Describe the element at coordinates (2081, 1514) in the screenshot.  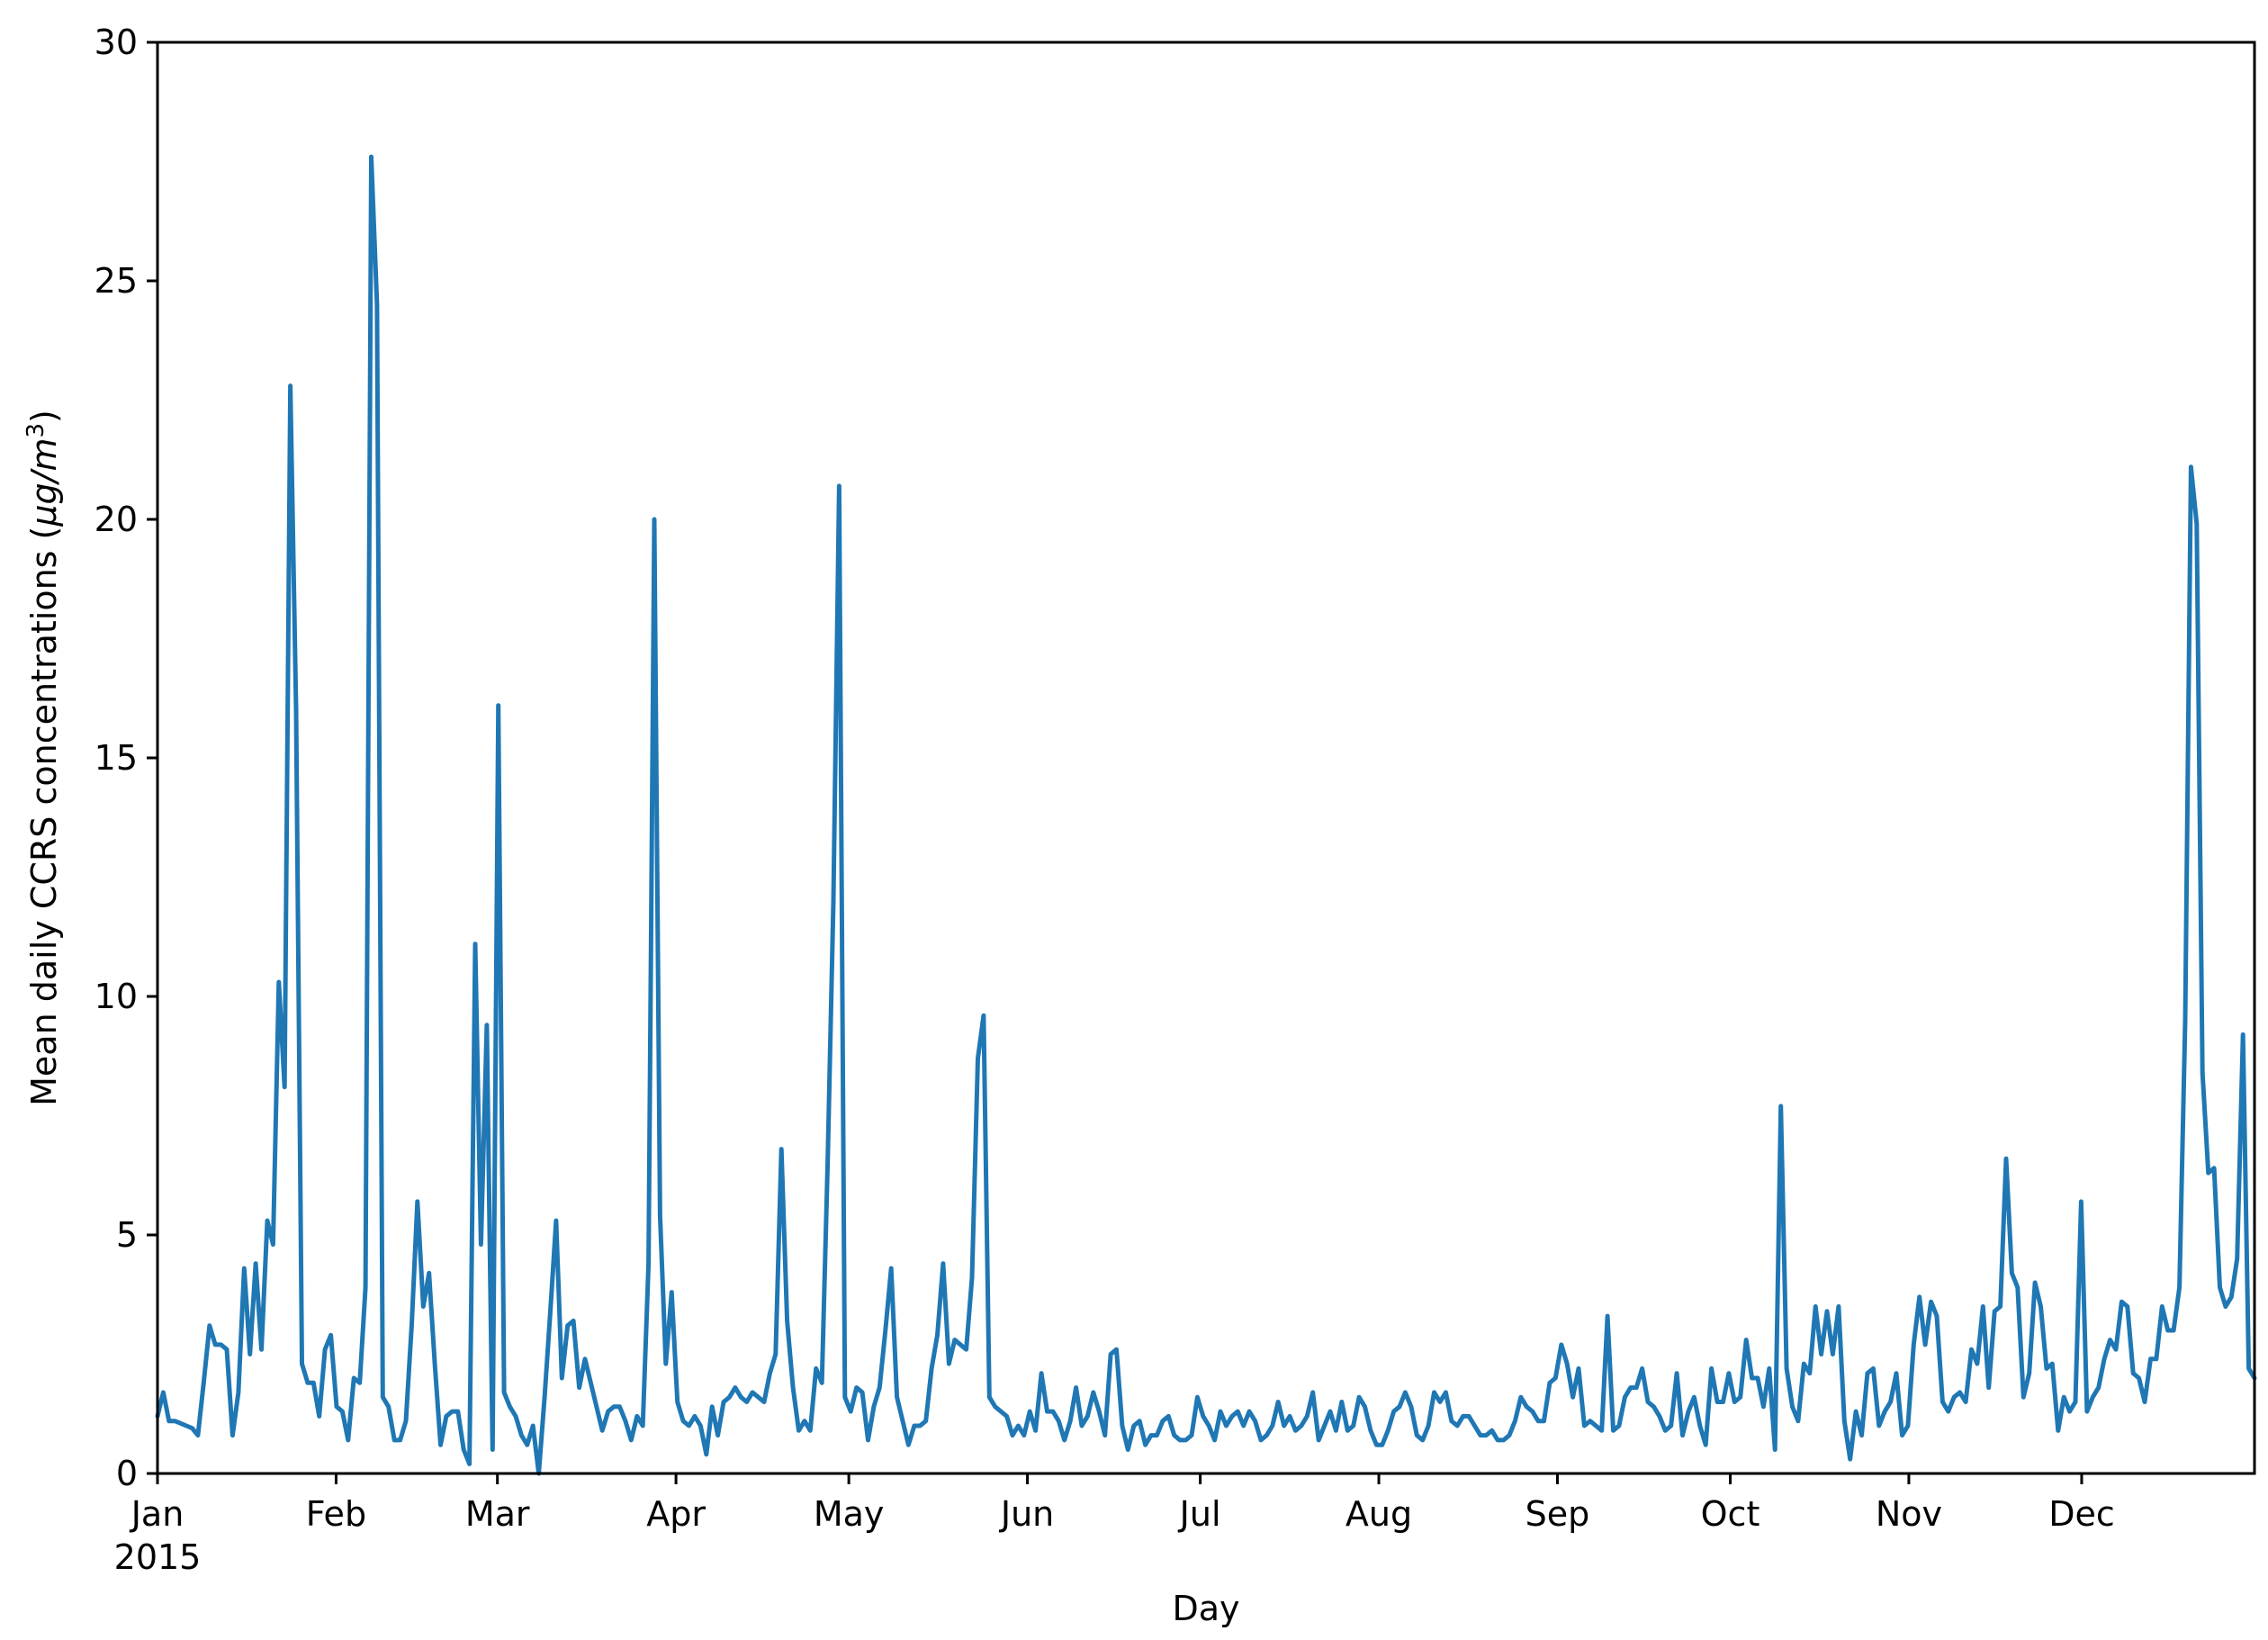
I see `x-tick-label: Dec` at that location.